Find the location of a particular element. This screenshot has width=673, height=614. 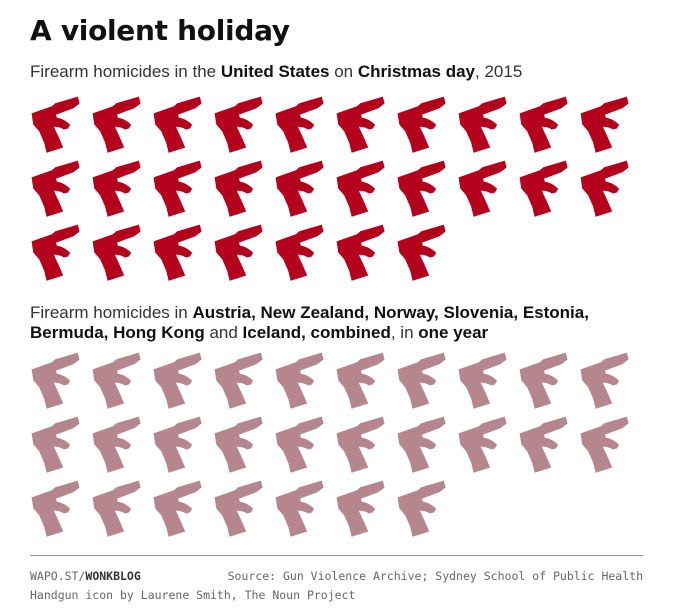

footer-site-url: WAPO.ST/ is located at coordinates (58, 576).